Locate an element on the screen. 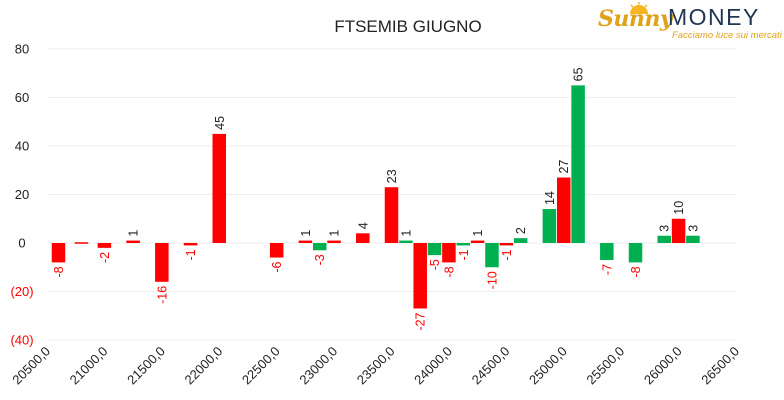  data-label: 23 is located at coordinates (392, 176).